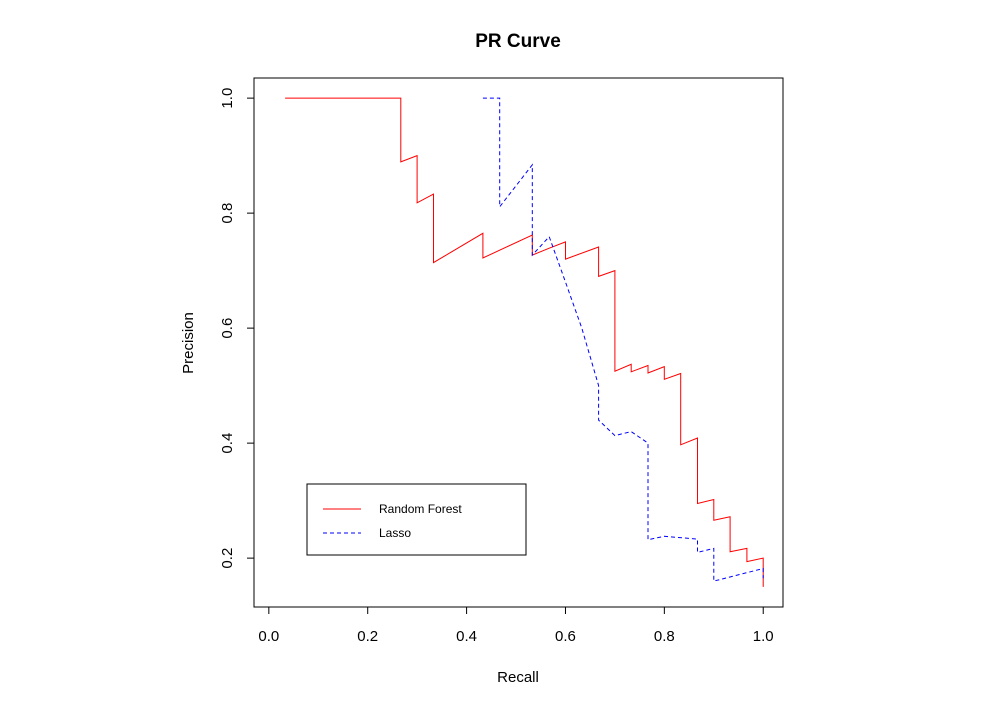  What do you see at coordinates (395, 533) in the screenshot?
I see `legend-label-lasso: Lasso` at bounding box center [395, 533].